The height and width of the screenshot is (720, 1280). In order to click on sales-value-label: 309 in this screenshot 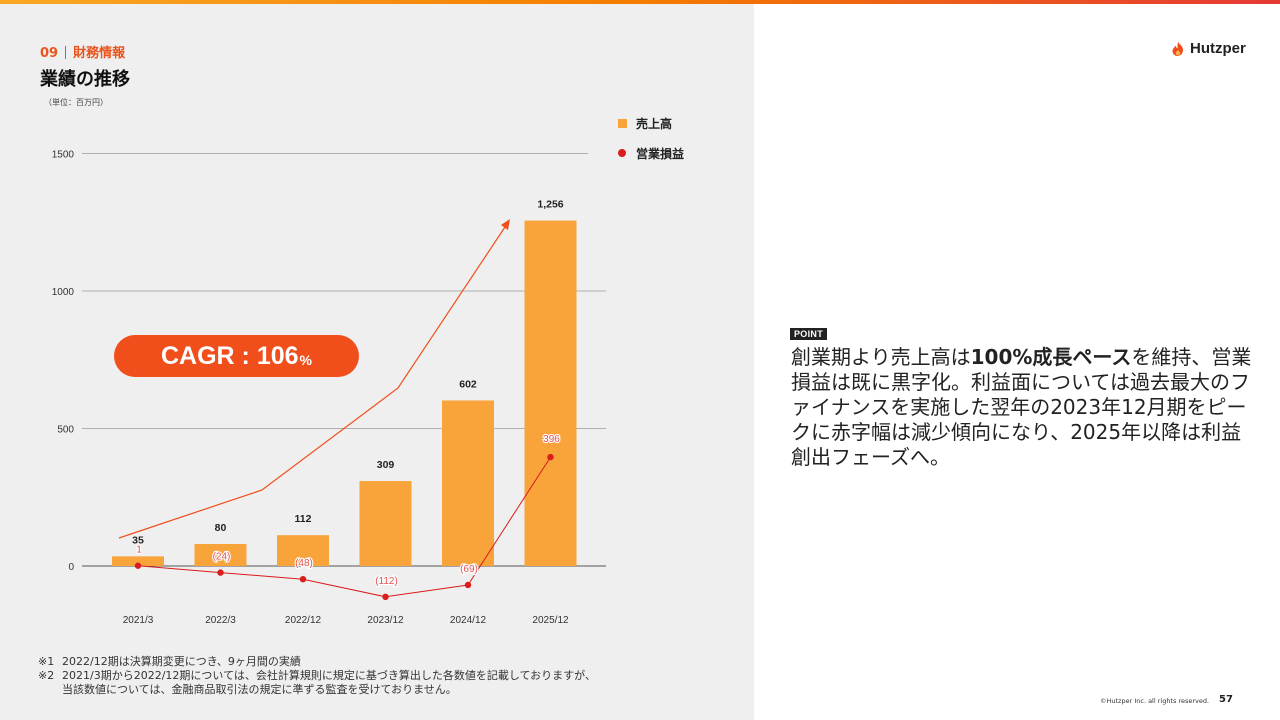, I will do `click(386, 465)`.